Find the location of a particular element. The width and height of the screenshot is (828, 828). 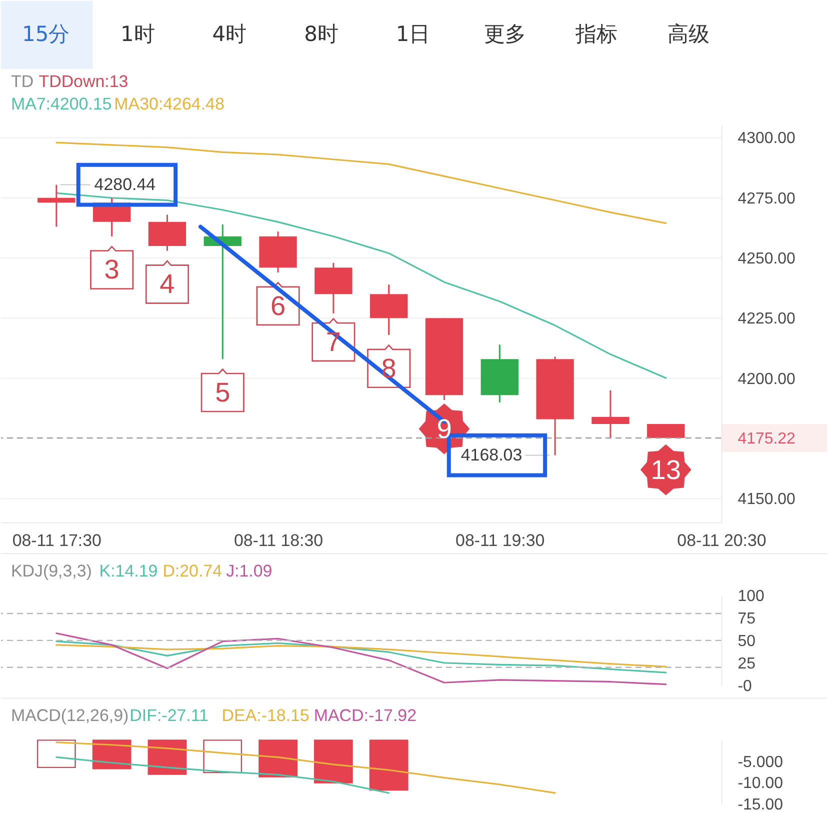

y-tick-label: 4300.00 is located at coordinates (767, 139).